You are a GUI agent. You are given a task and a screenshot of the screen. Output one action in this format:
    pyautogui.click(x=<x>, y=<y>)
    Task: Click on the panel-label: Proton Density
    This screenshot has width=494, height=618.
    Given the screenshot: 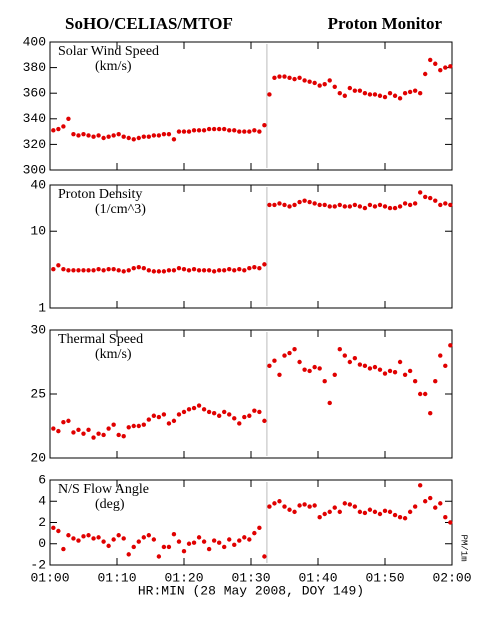 What is the action you would take?
    pyautogui.click(x=100, y=194)
    